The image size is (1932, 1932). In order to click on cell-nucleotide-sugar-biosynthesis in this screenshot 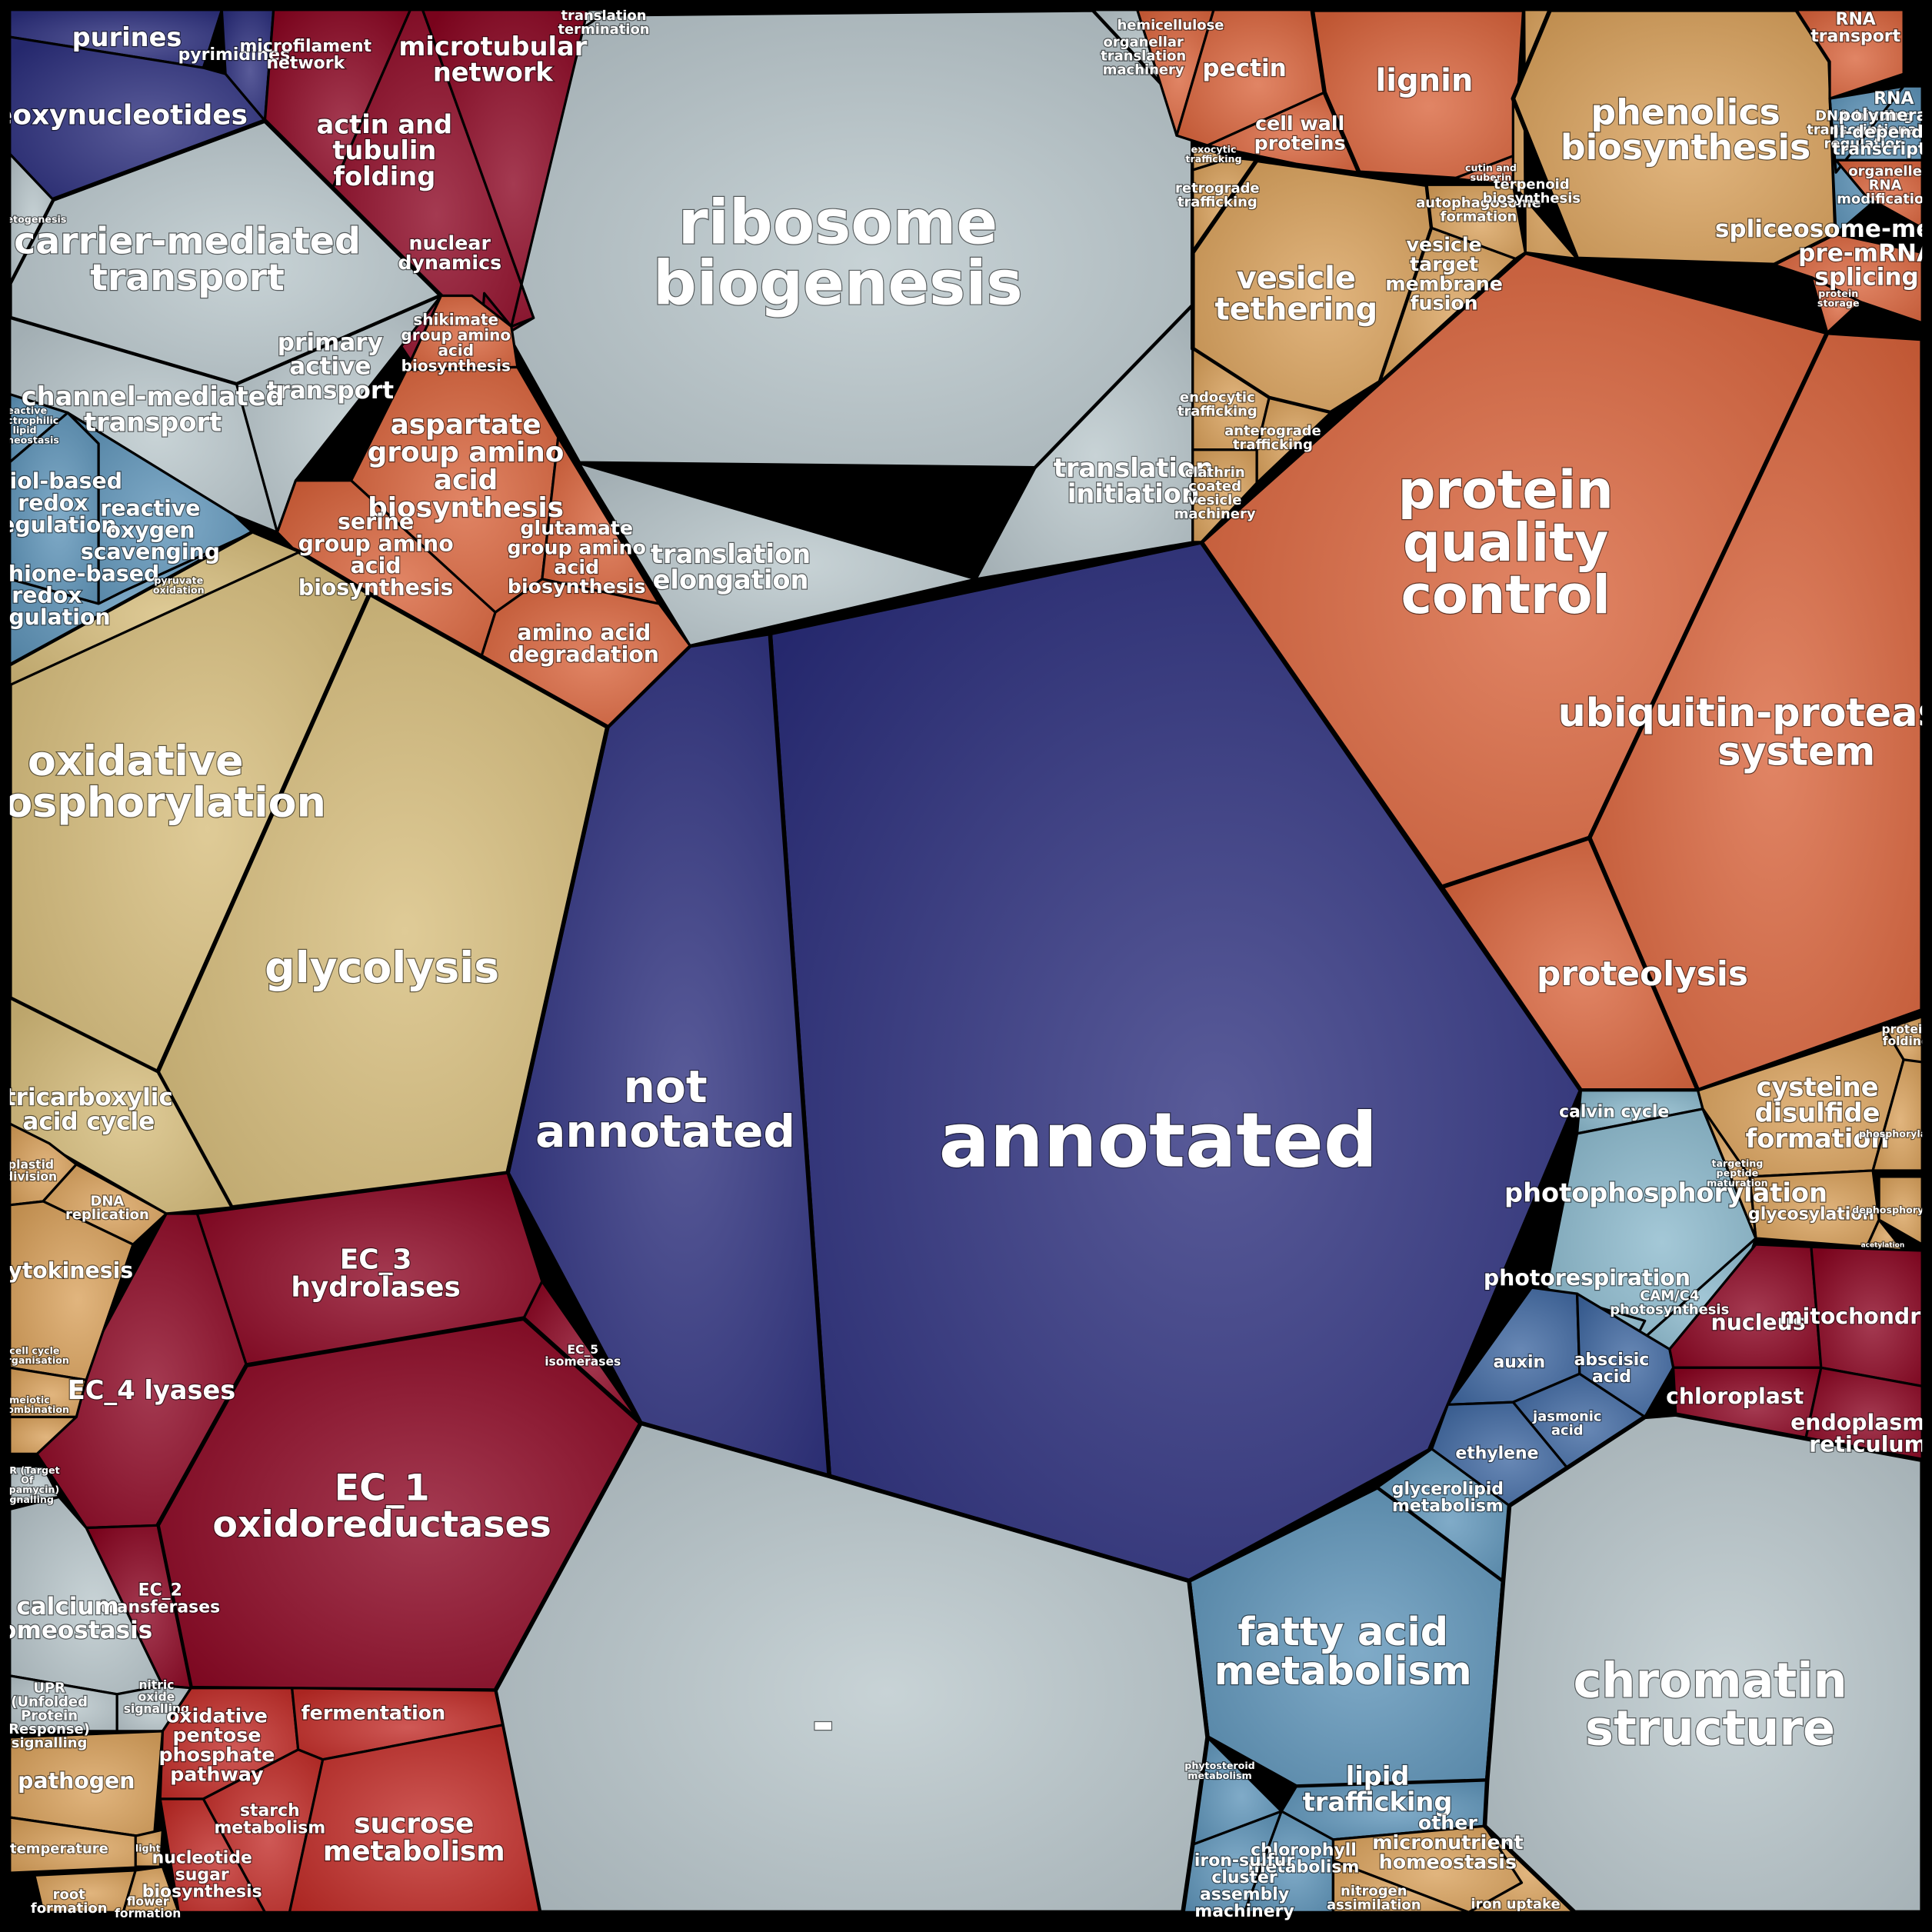, I will do `click(212, 1855)`.